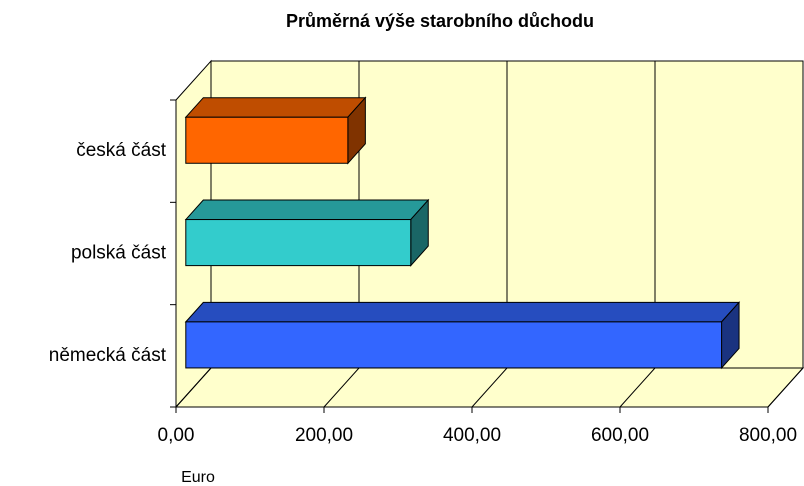 The height and width of the screenshot is (486, 804). I want to click on x-tick-label: 200,00, so click(324, 435).